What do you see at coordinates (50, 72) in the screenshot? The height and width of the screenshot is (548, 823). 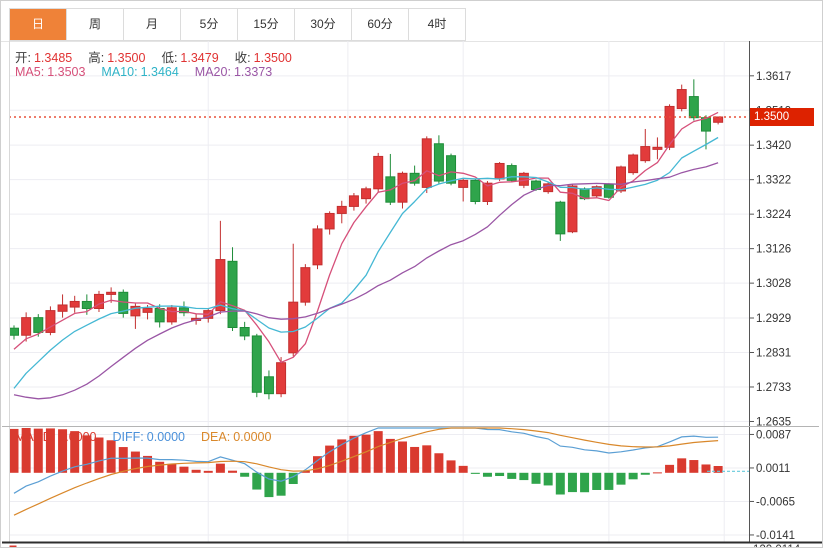 I see `ma-row-ma5: MA5: 1.3503` at bounding box center [50, 72].